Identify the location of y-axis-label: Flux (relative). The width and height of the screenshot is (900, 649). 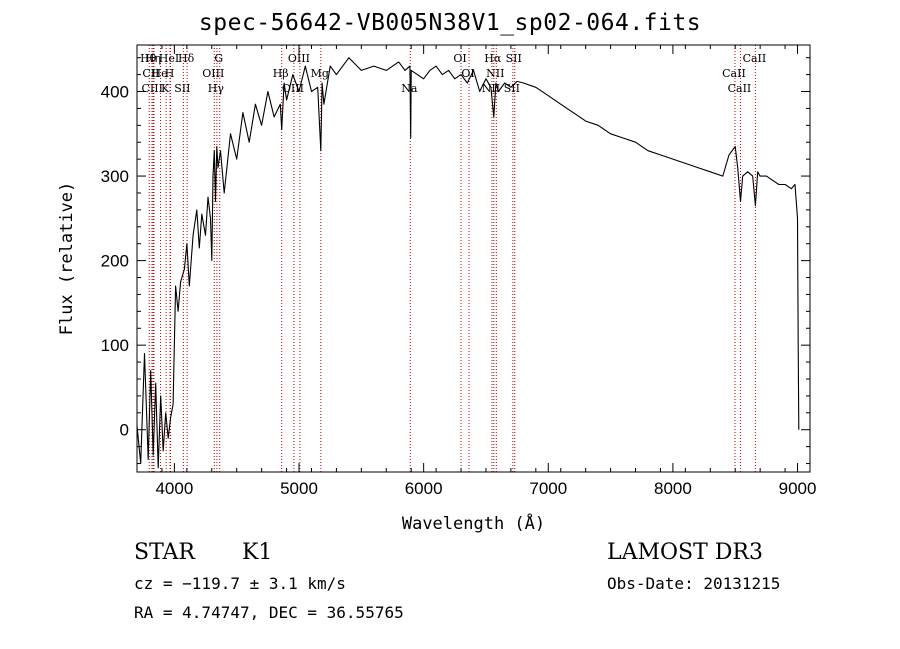
(67, 259).